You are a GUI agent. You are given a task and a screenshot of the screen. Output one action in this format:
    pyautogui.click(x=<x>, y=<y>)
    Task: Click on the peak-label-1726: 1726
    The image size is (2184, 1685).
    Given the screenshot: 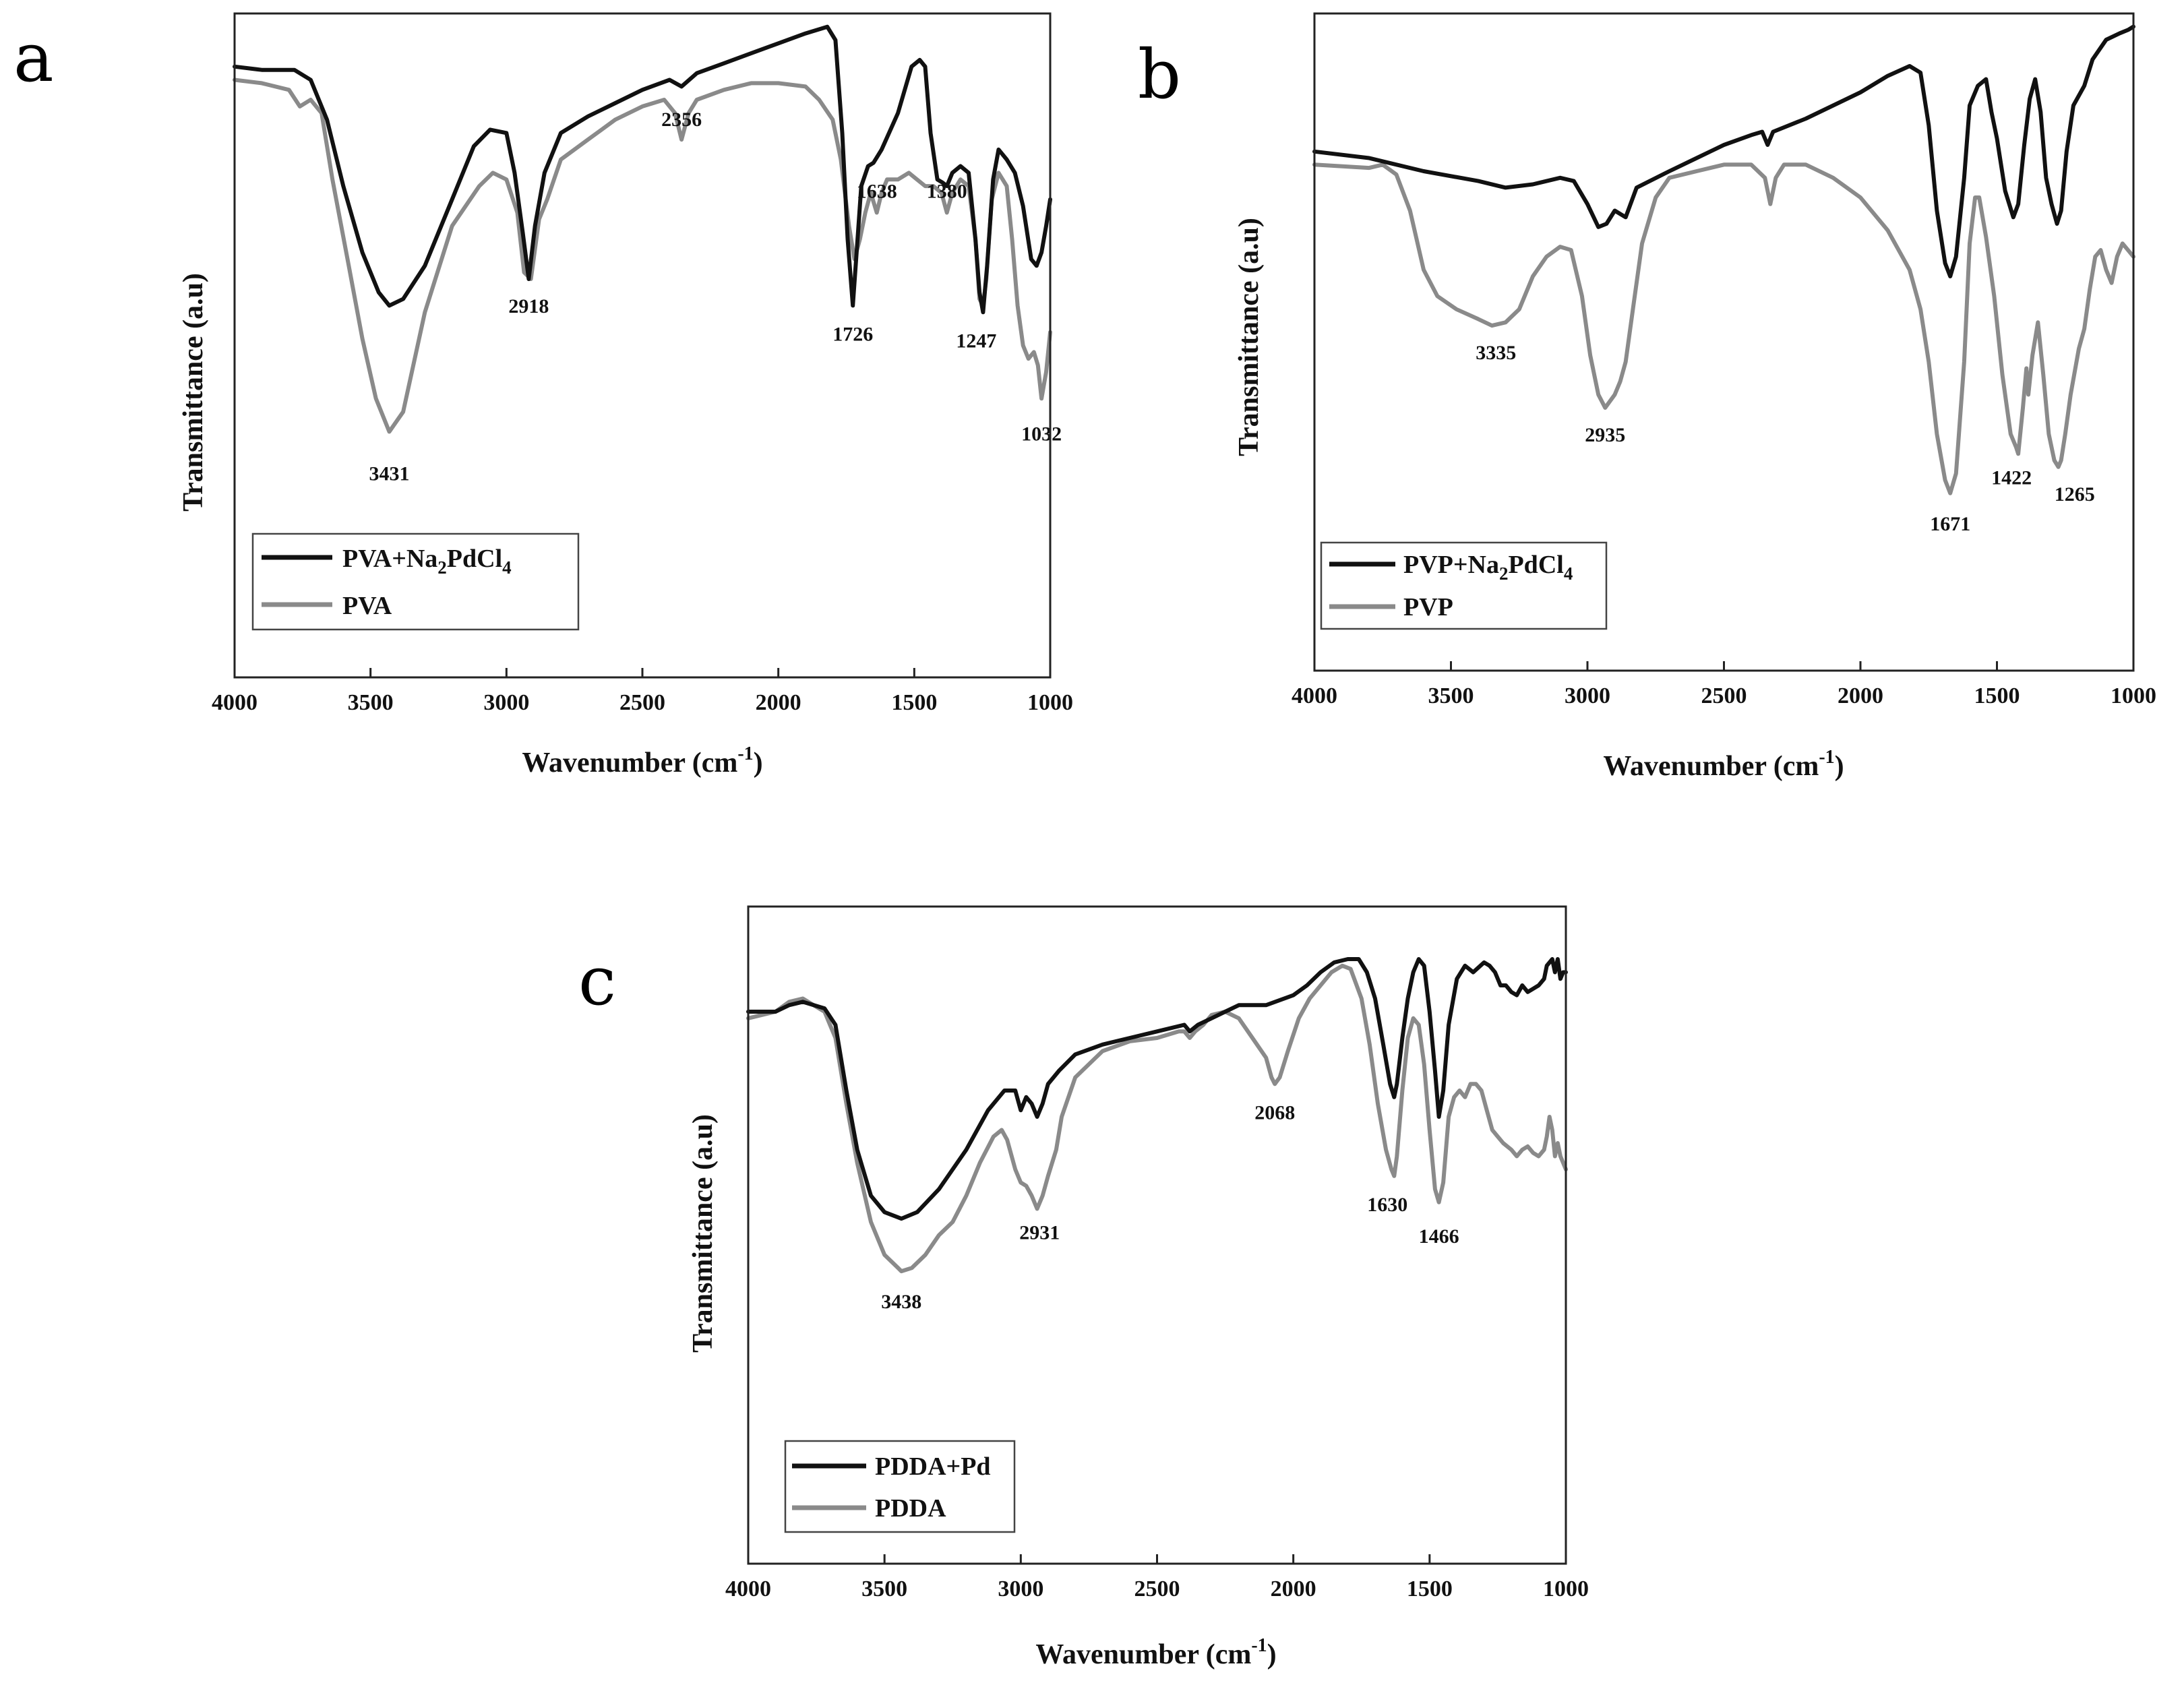 What is the action you would take?
    pyautogui.click(x=852, y=334)
    